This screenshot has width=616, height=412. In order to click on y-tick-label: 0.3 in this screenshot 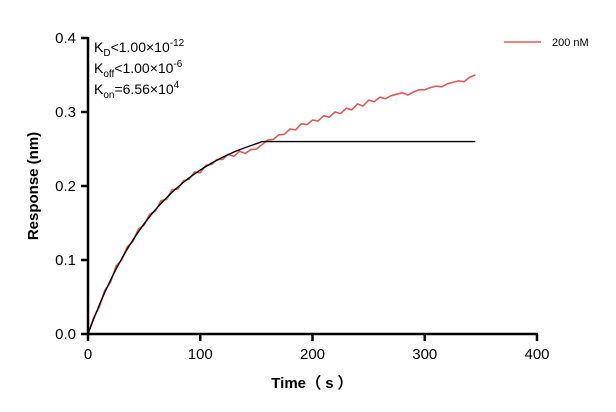, I will do `click(65, 112)`.